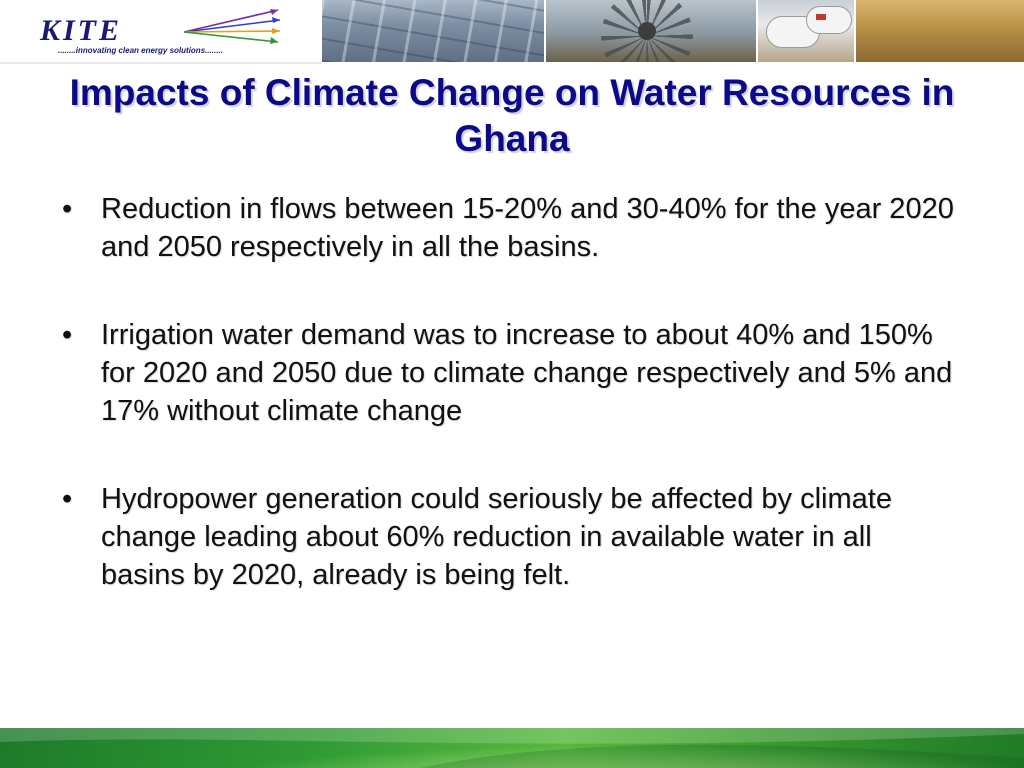  I want to click on solar-panel-photo, so click(434, 31).